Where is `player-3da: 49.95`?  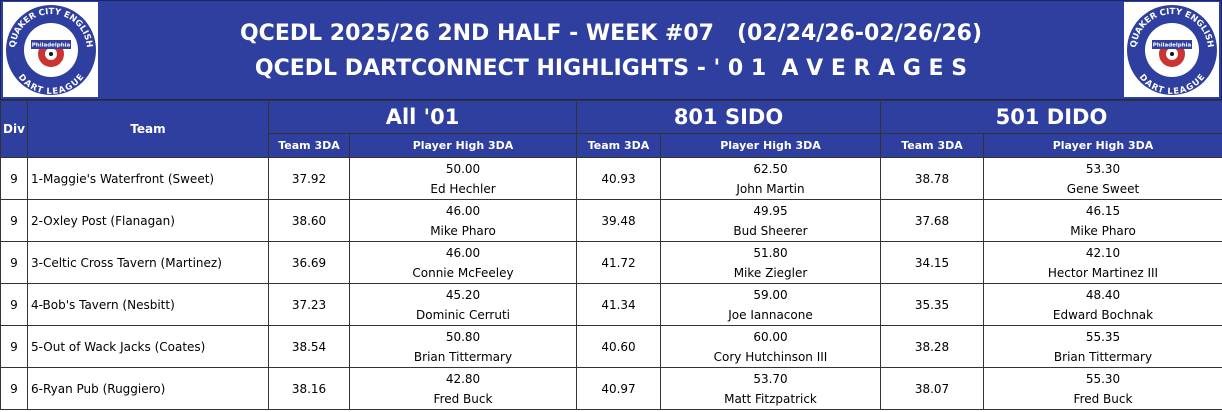 player-3da: 49.95 is located at coordinates (770, 210).